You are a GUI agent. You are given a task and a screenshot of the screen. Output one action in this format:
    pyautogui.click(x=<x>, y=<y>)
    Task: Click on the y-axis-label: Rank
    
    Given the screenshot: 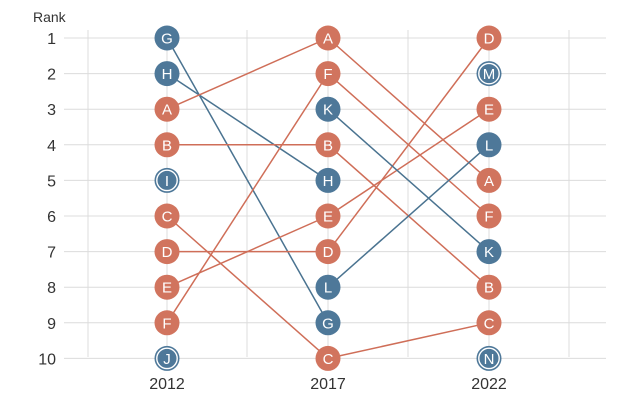 What is the action you would take?
    pyautogui.click(x=50, y=17)
    